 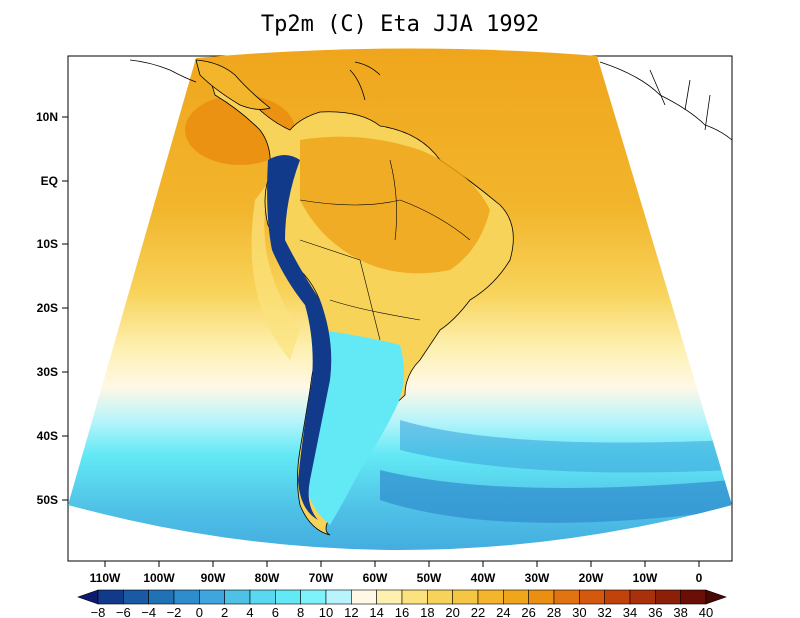 What do you see at coordinates (299, 337) in the screenshot?
I see `andes-cold-ridge` at bounding box center [299, 337].